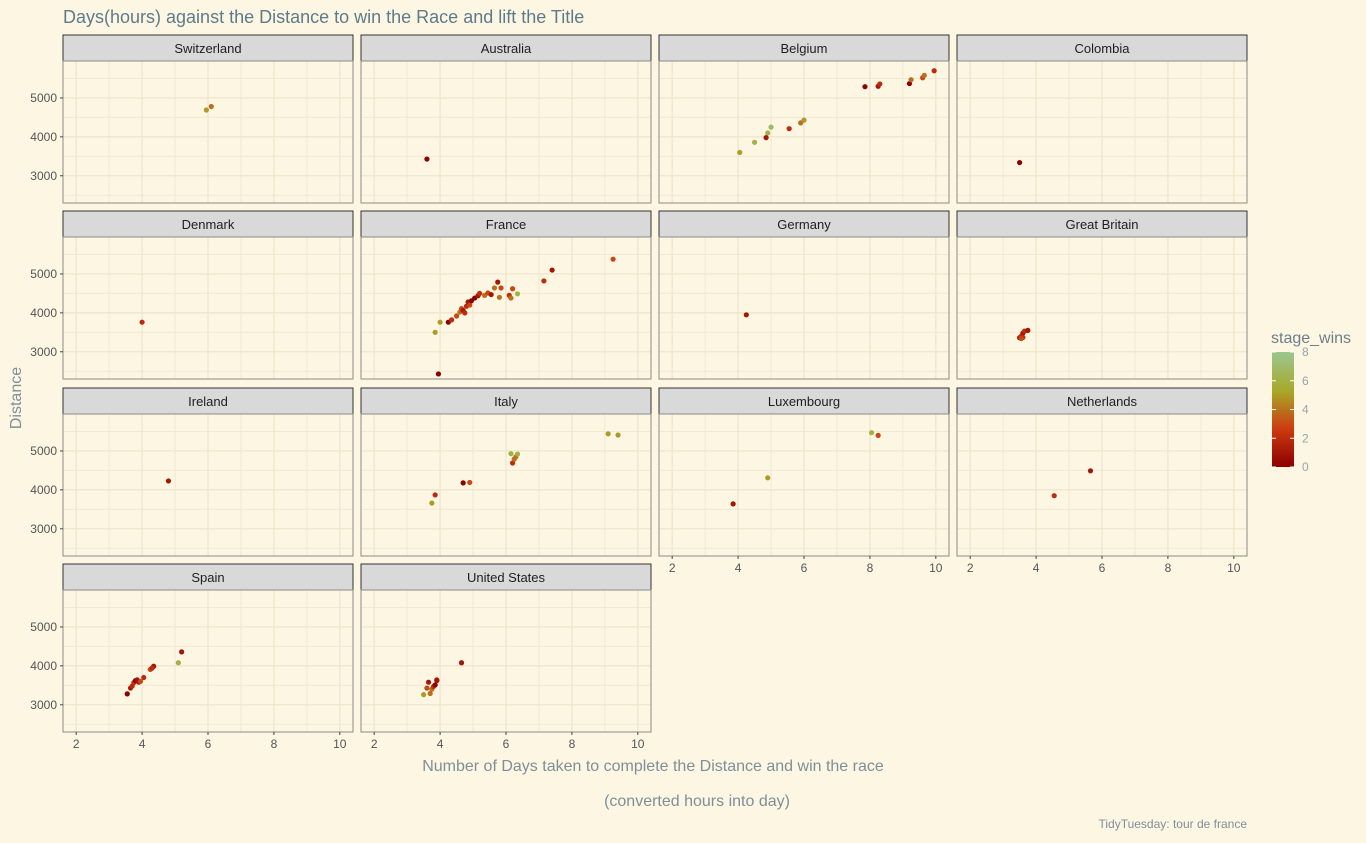 This screenshot has height=843, width=1366. I want to click on panel-united-states: United States 2 4 6 8 10, so click(506, 657).